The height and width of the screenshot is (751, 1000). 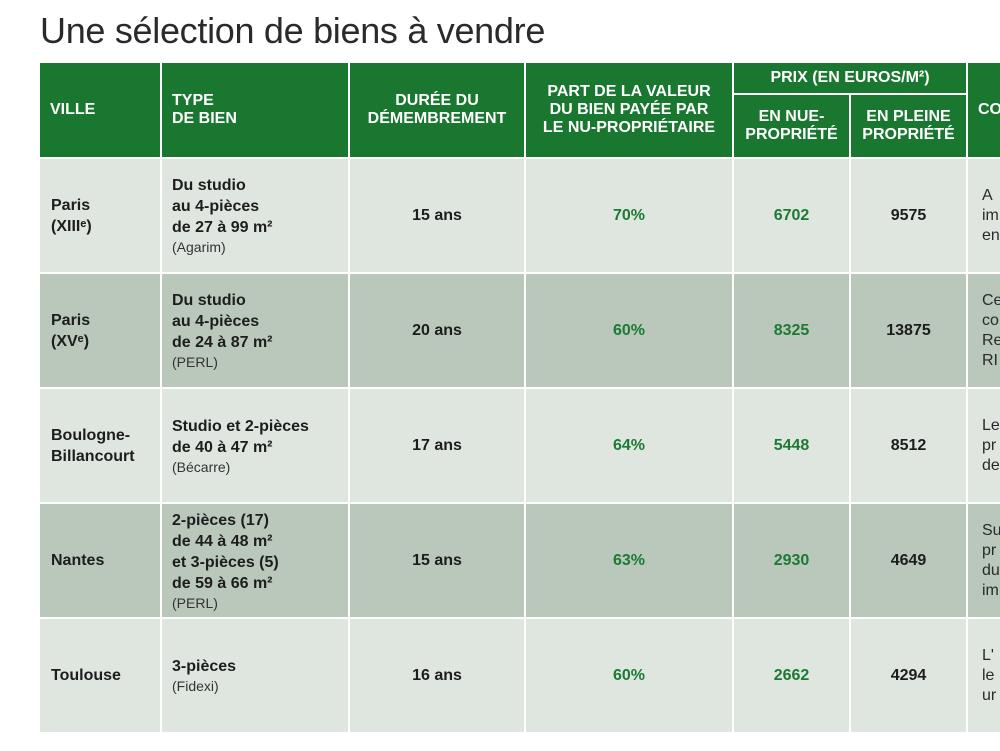 I want to click on header-nue-propriete: EN NUE- PROPRIÉTÉ, so click(x=792, y=127).